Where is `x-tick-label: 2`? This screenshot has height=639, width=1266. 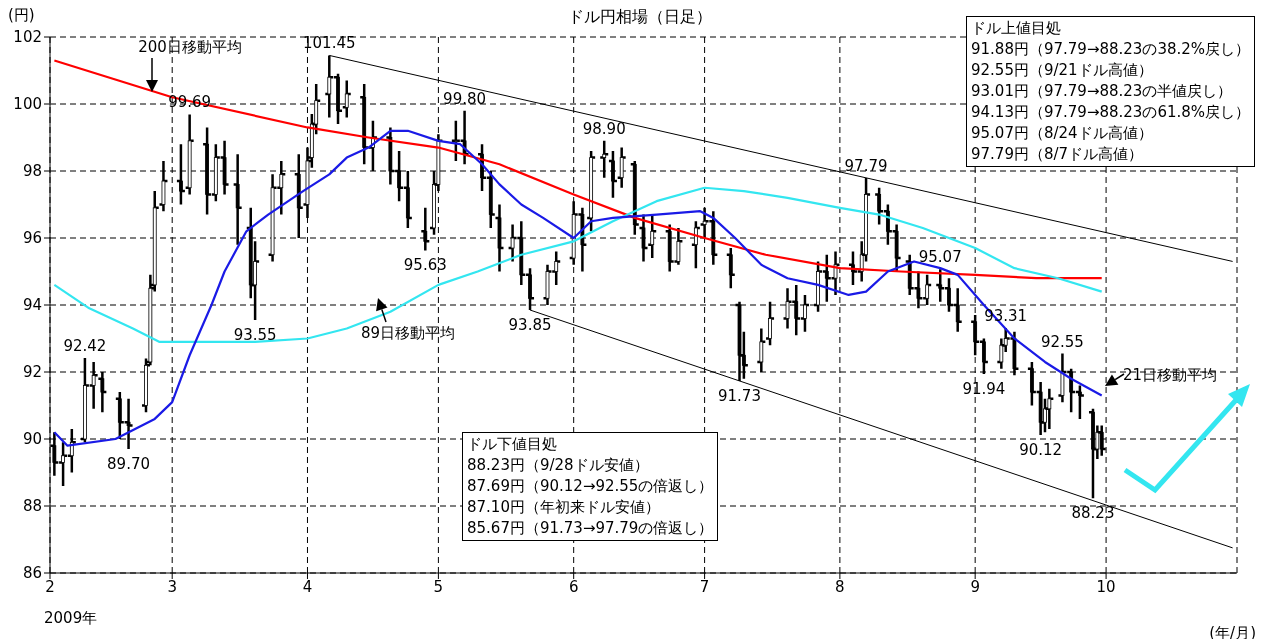 x-tick-label: 2 is located at coordinates (50, 586).